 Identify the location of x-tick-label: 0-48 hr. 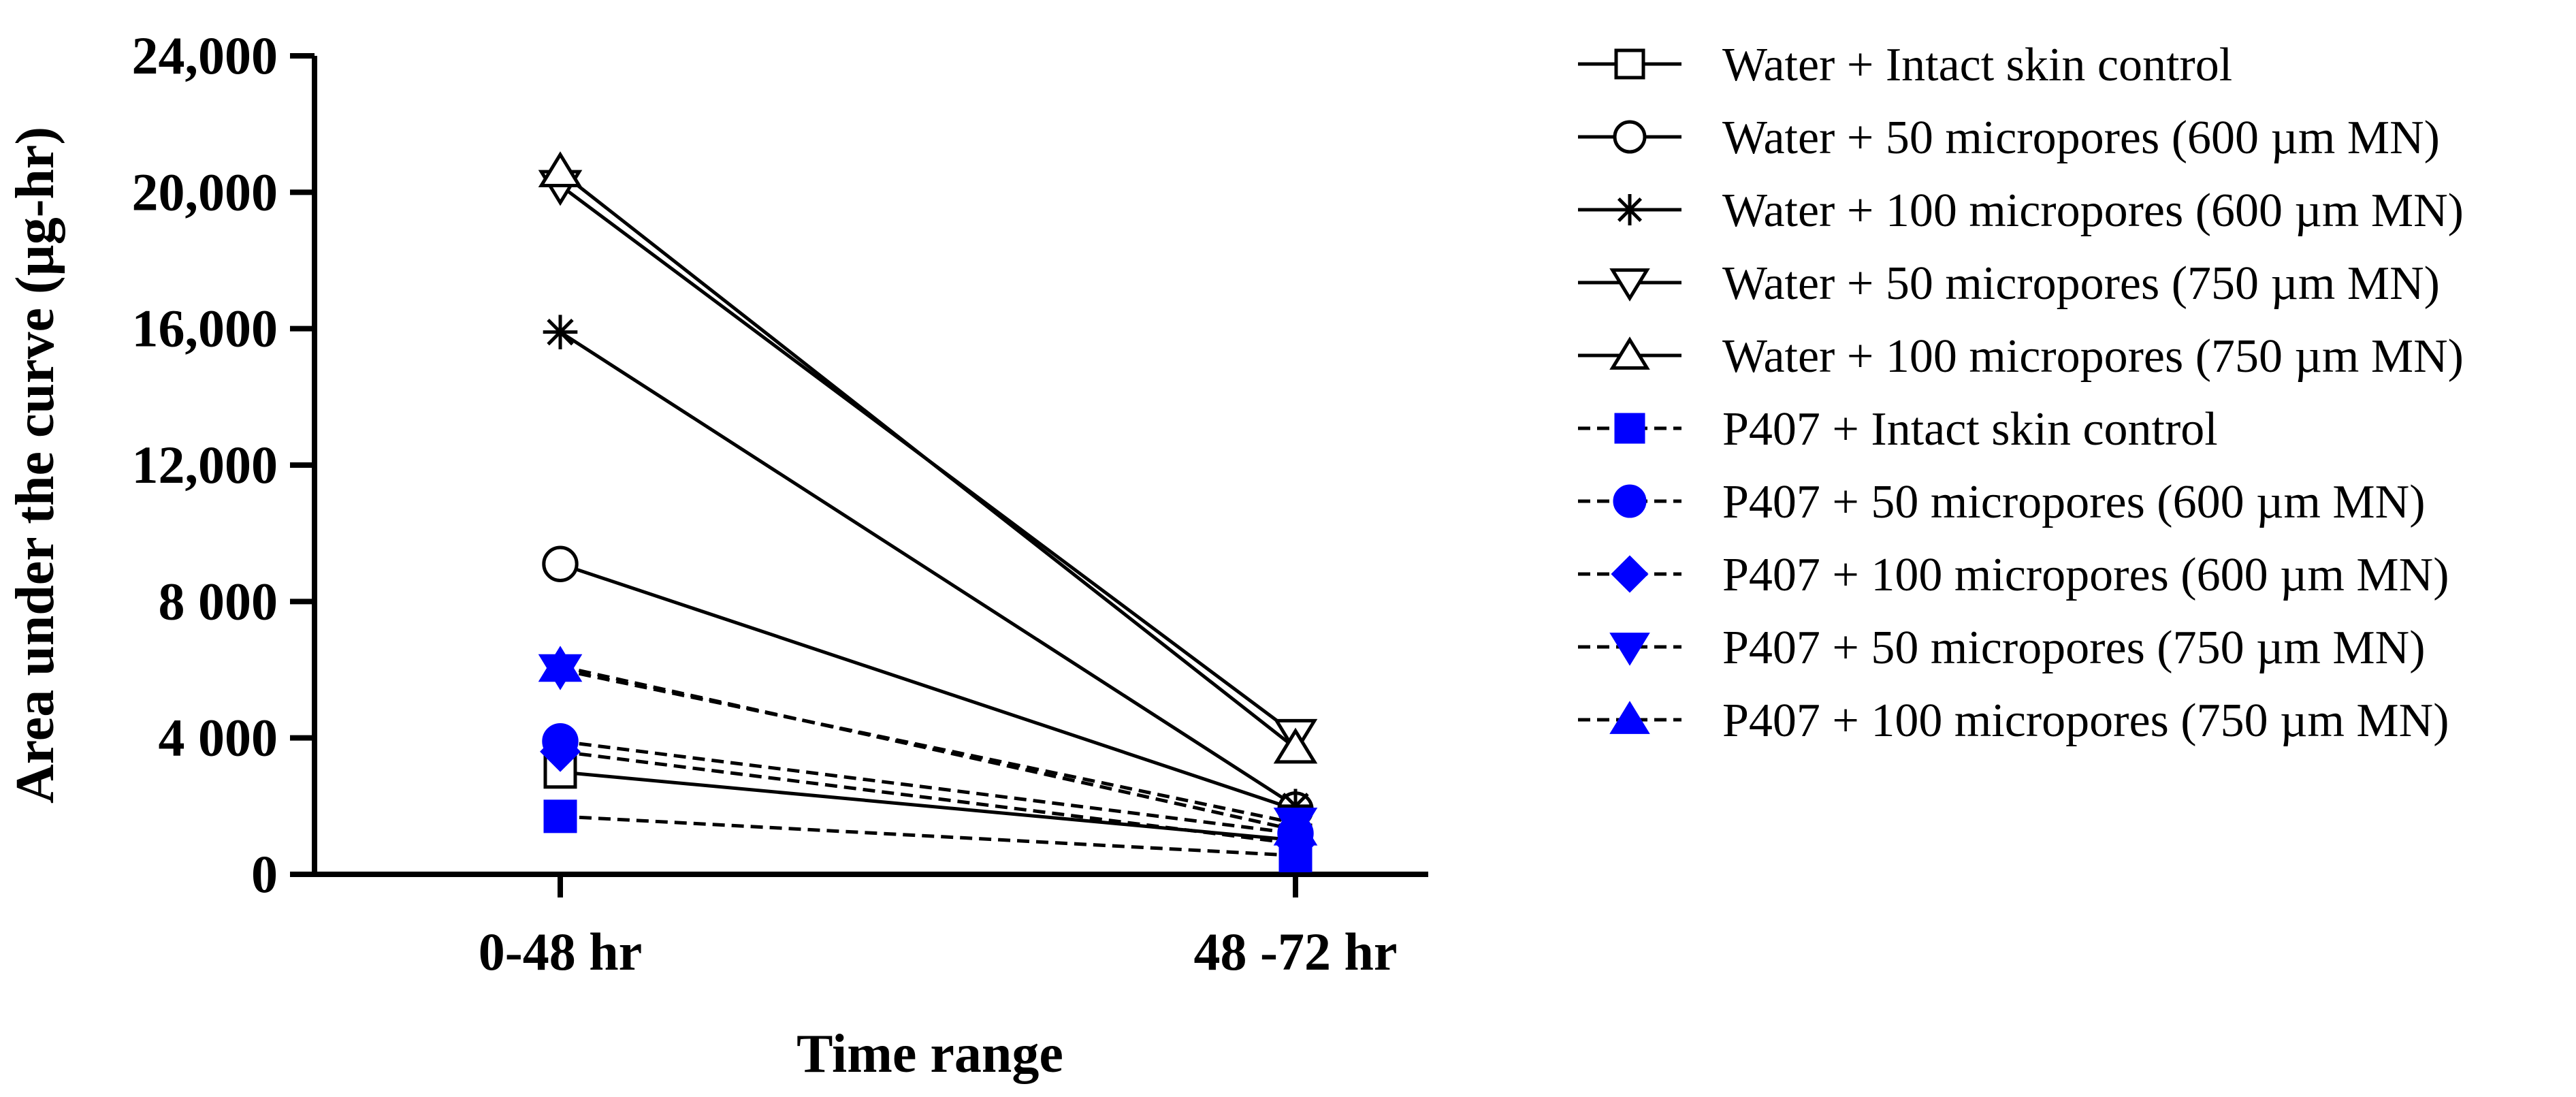
(561, 951).